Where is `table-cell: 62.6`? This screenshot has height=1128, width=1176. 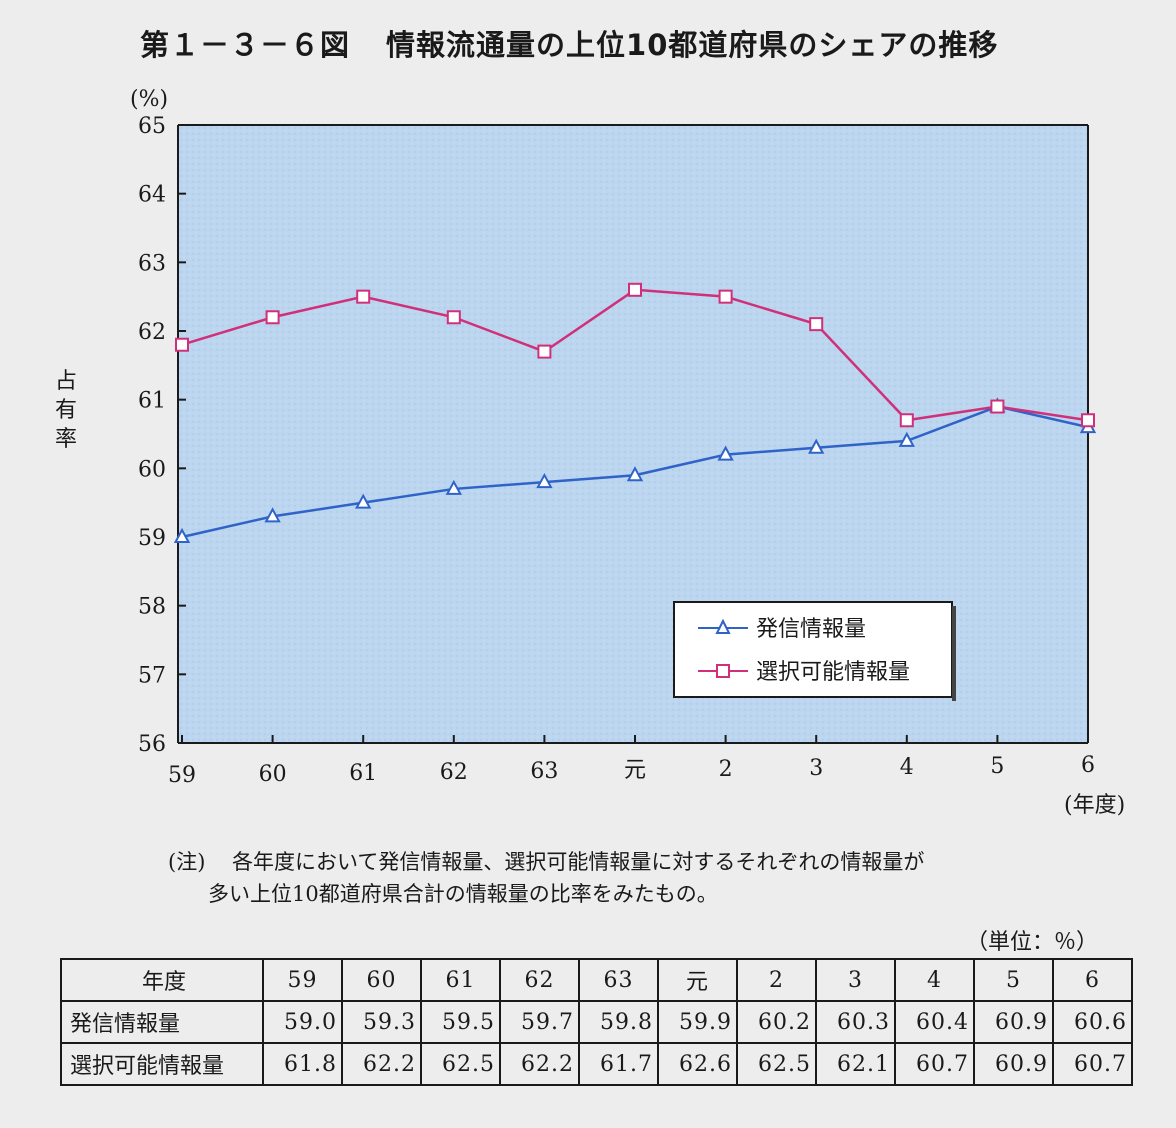
table-cell: 62.6 is located at coordinates (697, 1064).